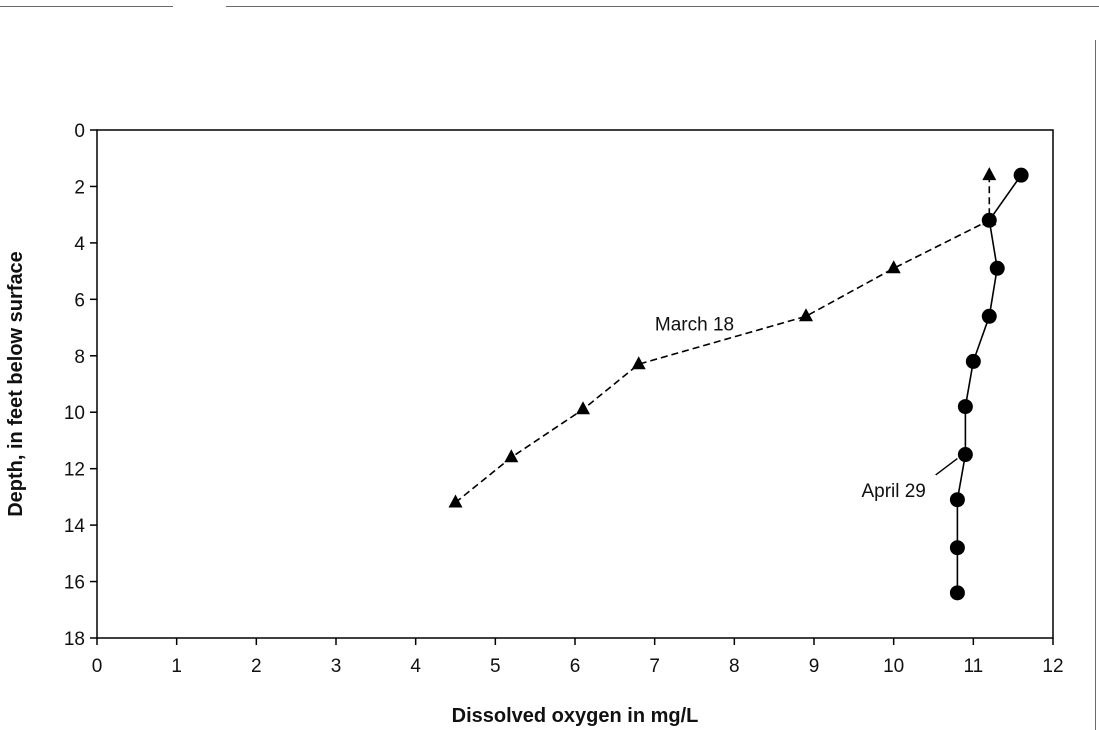 The image size is (1099, 730). I want to click on x-tick-label: 2, so click(256, 666).